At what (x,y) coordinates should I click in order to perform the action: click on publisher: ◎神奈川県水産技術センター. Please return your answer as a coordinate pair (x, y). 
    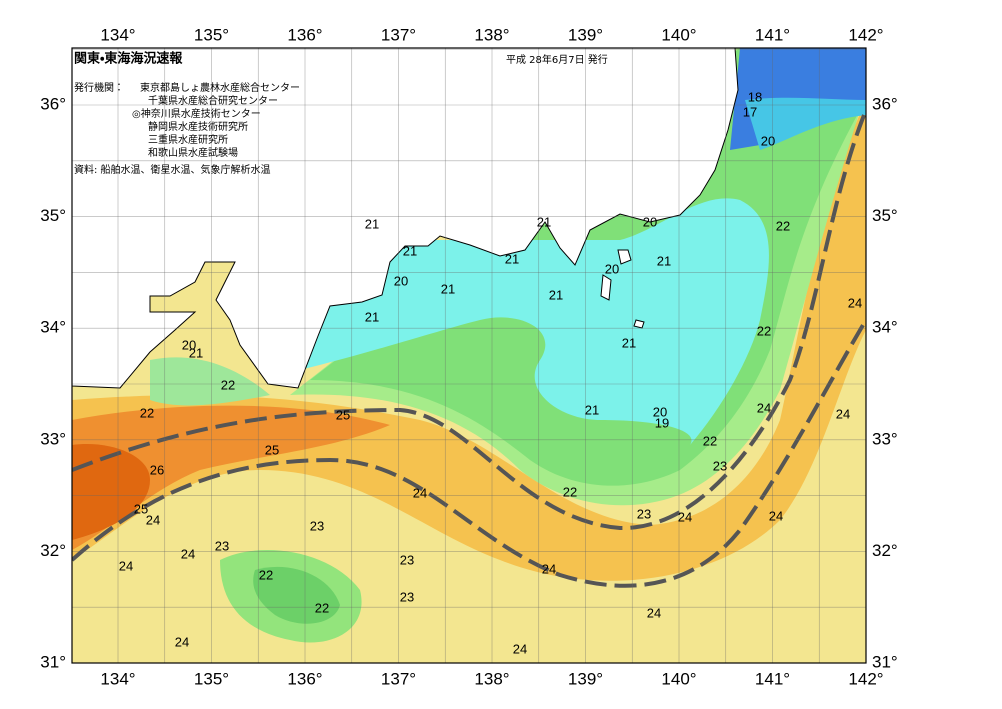
    Looking at the image, I should click on (196, 113).